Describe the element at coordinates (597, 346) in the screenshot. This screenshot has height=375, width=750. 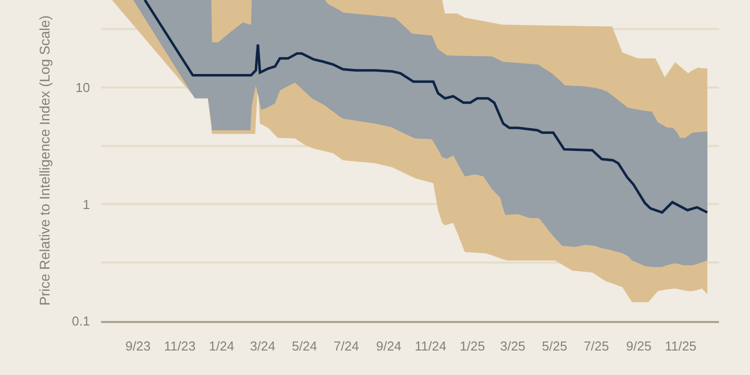
I see `x-tick-label: 7/25` at that location.